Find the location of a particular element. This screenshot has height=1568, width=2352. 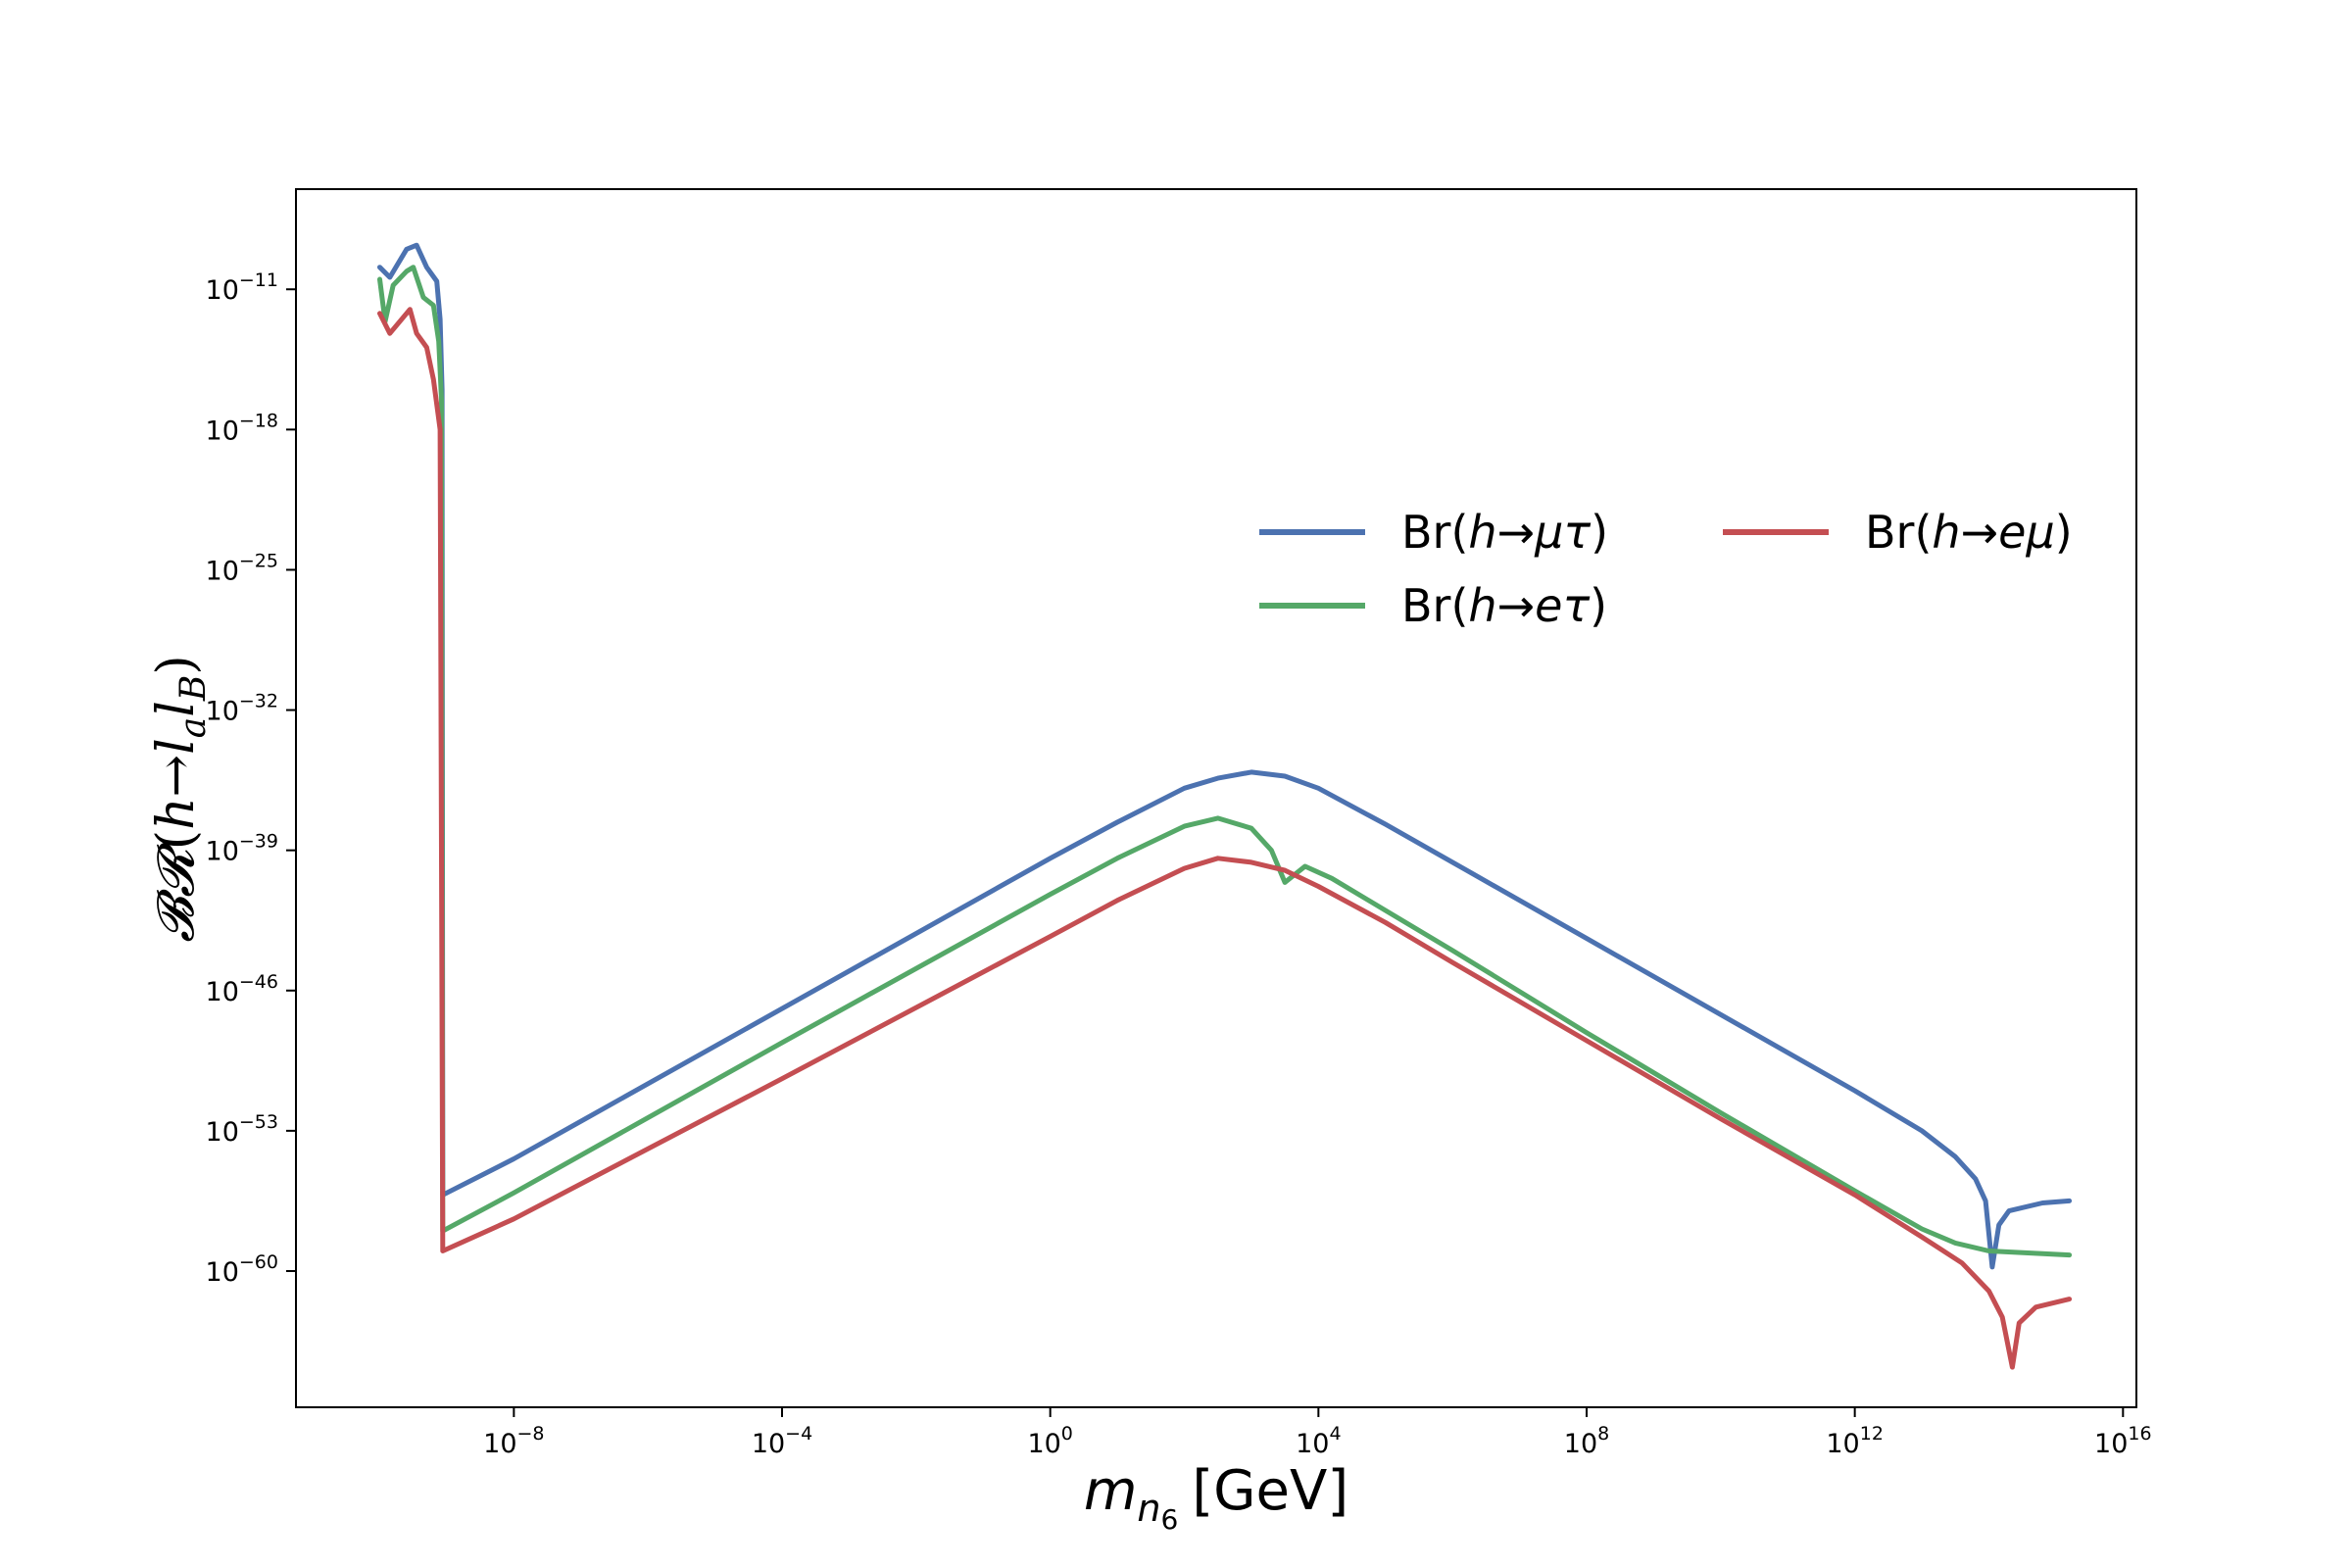

legend-label-etau: Br(h→eτ) is located at coordinates (1504, 605).